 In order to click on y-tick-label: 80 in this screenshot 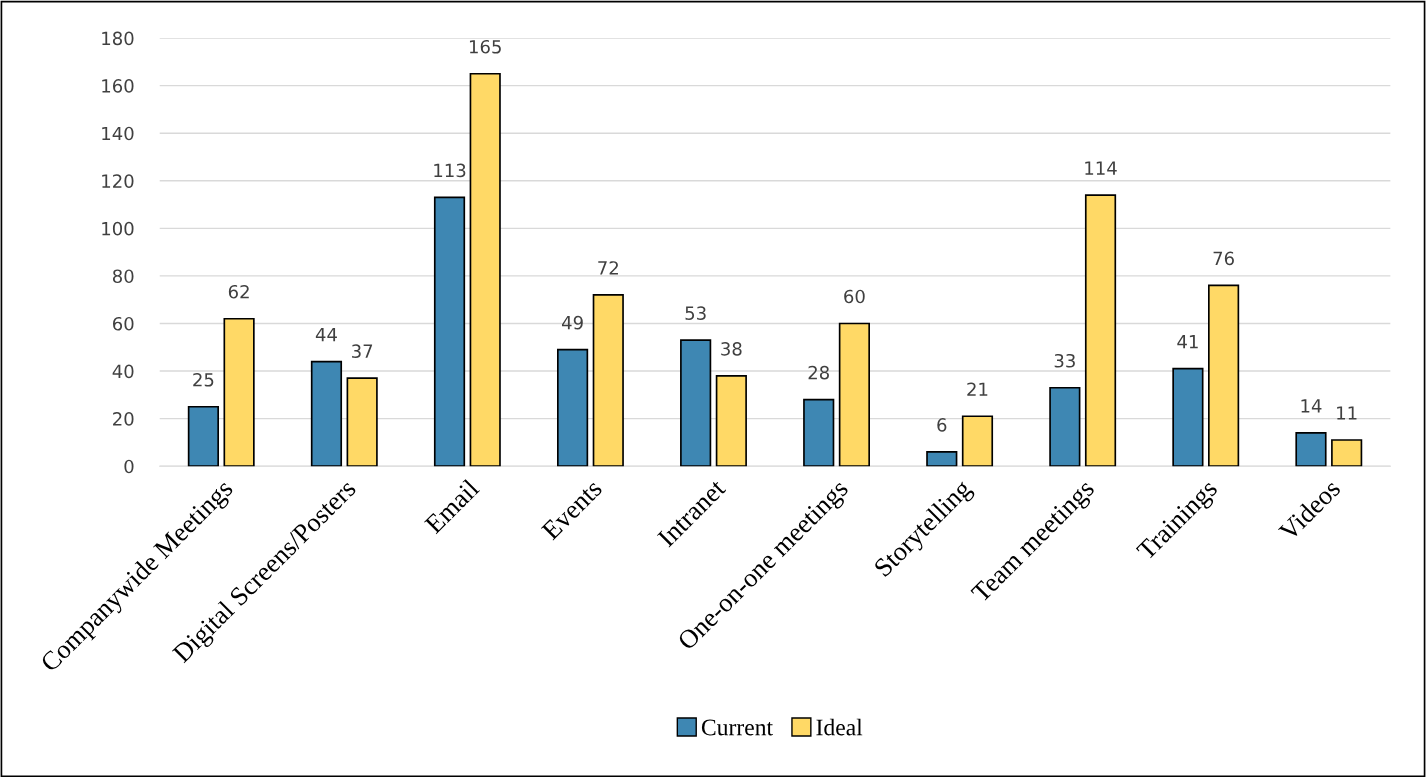, I will do `click(123, 276)`.